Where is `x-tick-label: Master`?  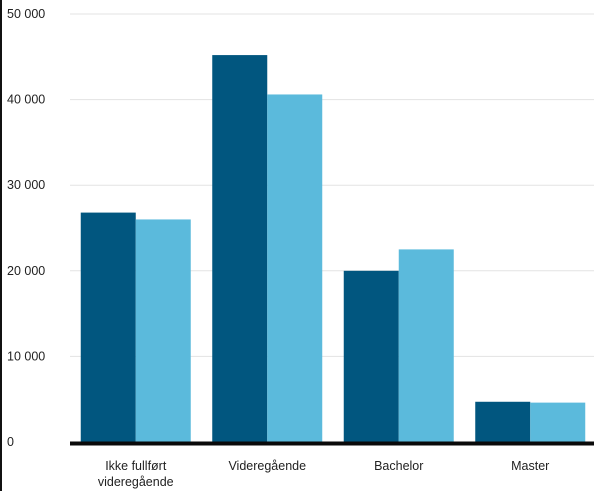 x-tick-label: Master is located at coordinates (530, 466).